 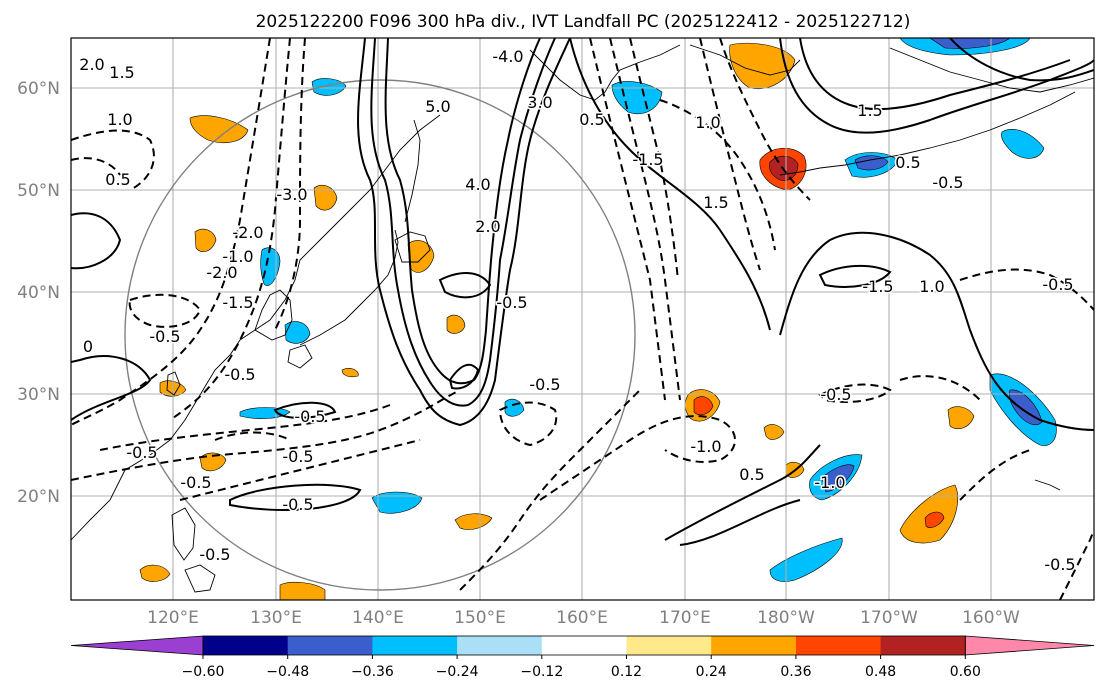 I want to click on colorbar-tick-label: −0.12, so click(x=541, y=672).